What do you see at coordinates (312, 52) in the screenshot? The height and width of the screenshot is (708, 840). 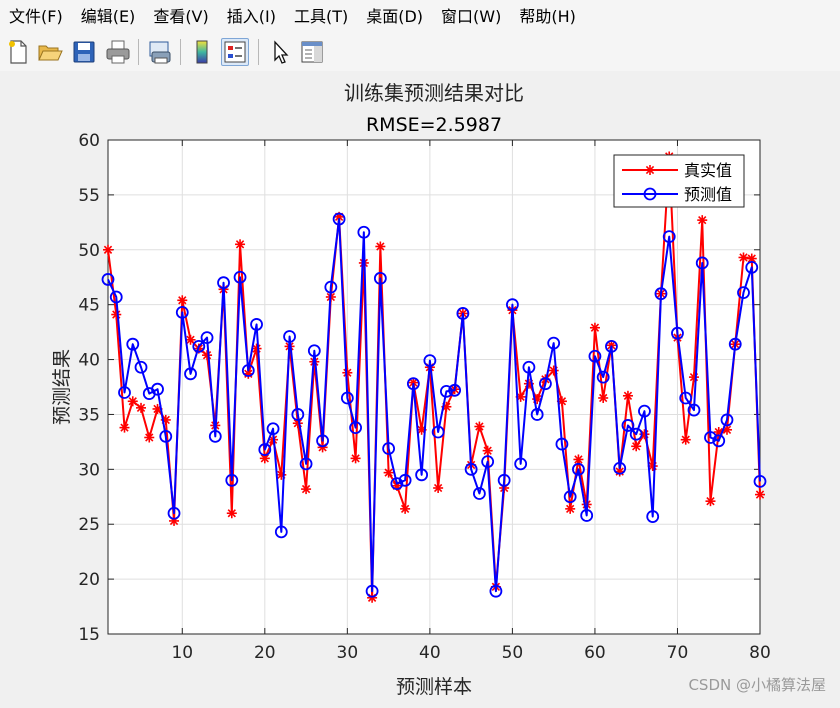 I see `property-editor-icon` at bounding box center [312, 52].